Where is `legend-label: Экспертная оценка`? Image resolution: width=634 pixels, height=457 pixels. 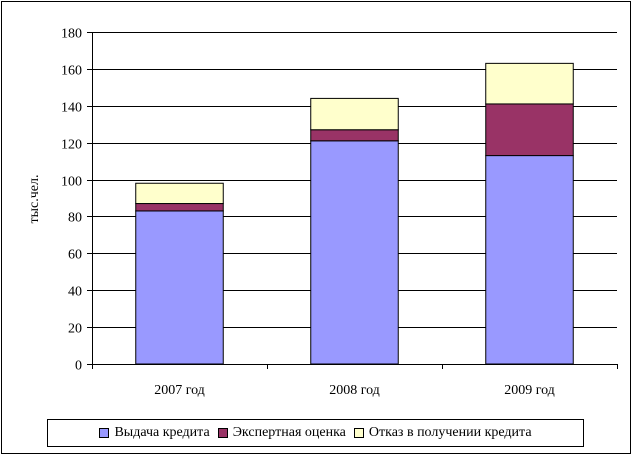
legend-label: Экспертная оценка is located at coordinates (289, 432).